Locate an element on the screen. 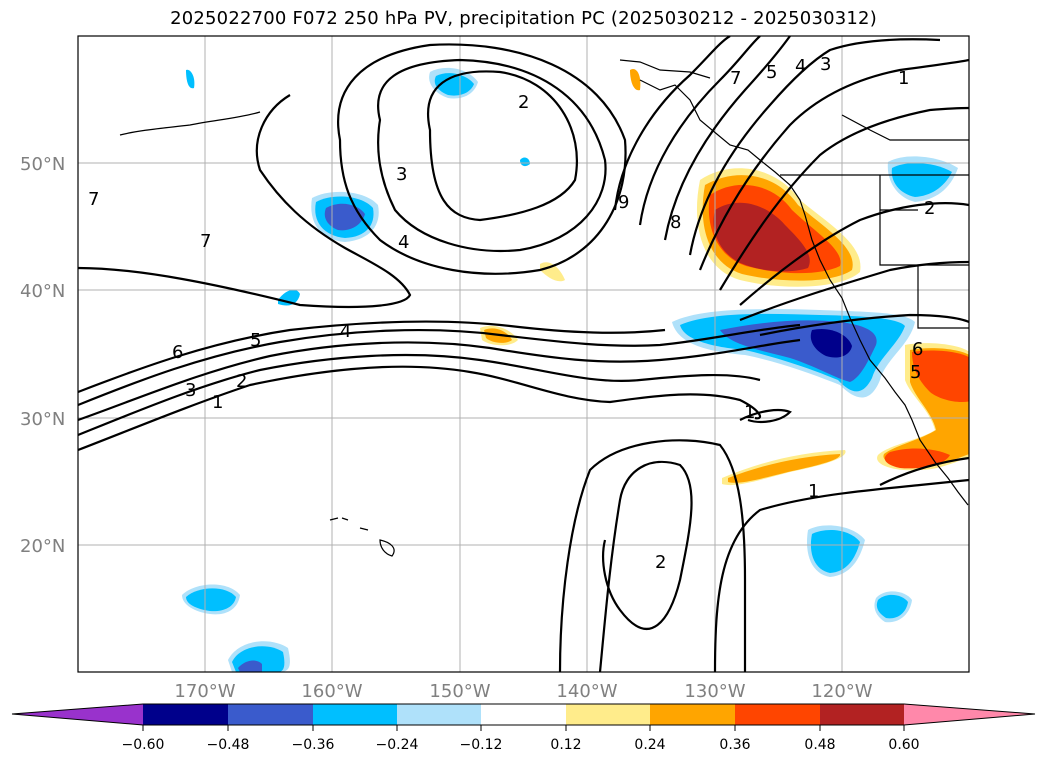 The width and height of the screenshot is (1047, 765). lat-label-50n: 50°N is located at coordinates (42, 164).